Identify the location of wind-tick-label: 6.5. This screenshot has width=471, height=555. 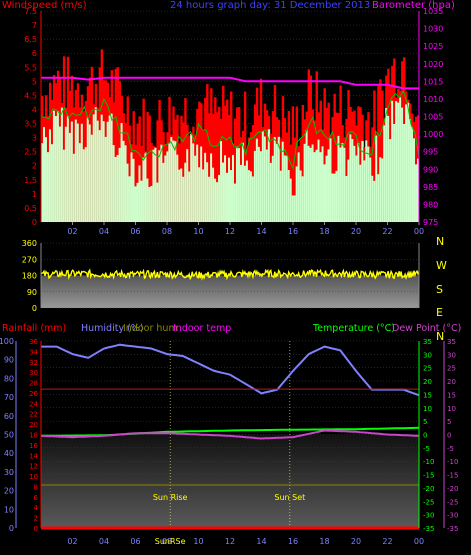
(30, 39).